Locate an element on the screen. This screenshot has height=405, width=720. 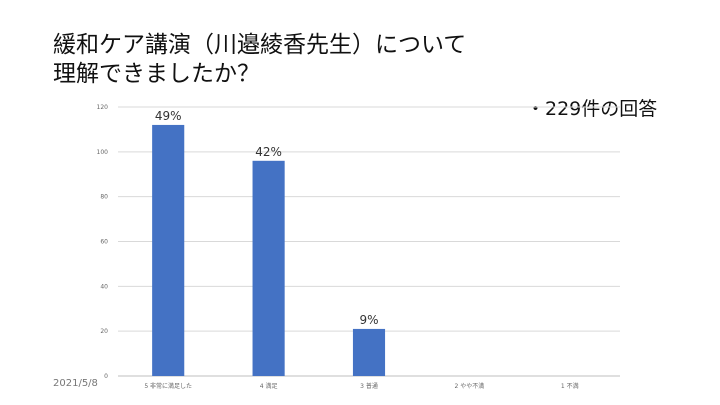
slide-date: 2021/5/8 is located at coordinates (75, 383).